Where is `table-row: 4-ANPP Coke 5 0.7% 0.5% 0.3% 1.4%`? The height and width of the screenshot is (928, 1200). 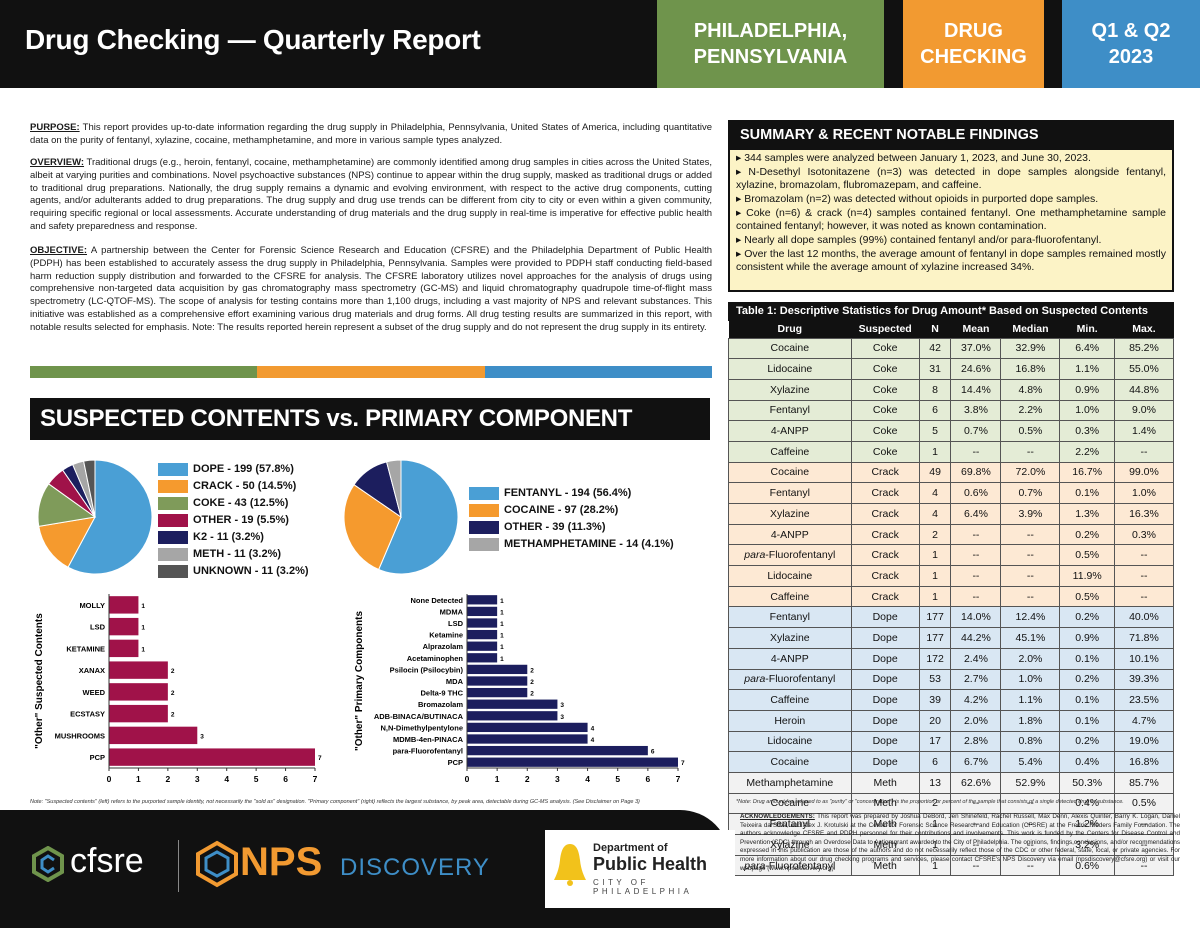
table-row: 4-ANPP Coke 5 0.7% 0.5% 0.3% 1.4% is located at coordinates (951, 431).